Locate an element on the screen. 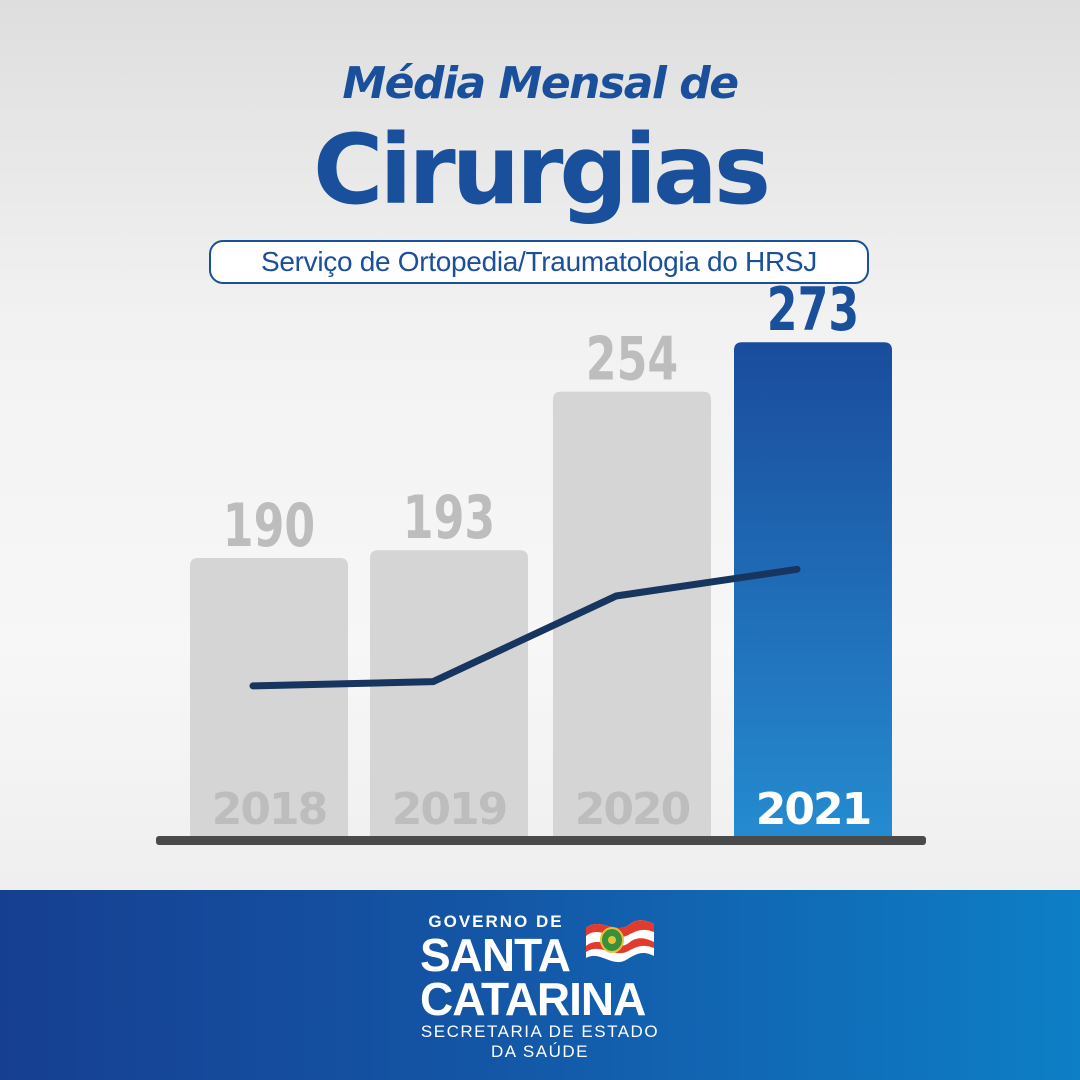 The image size is (1080, 1080). bar-value-label: 254 is located at coordinates (632, 359).